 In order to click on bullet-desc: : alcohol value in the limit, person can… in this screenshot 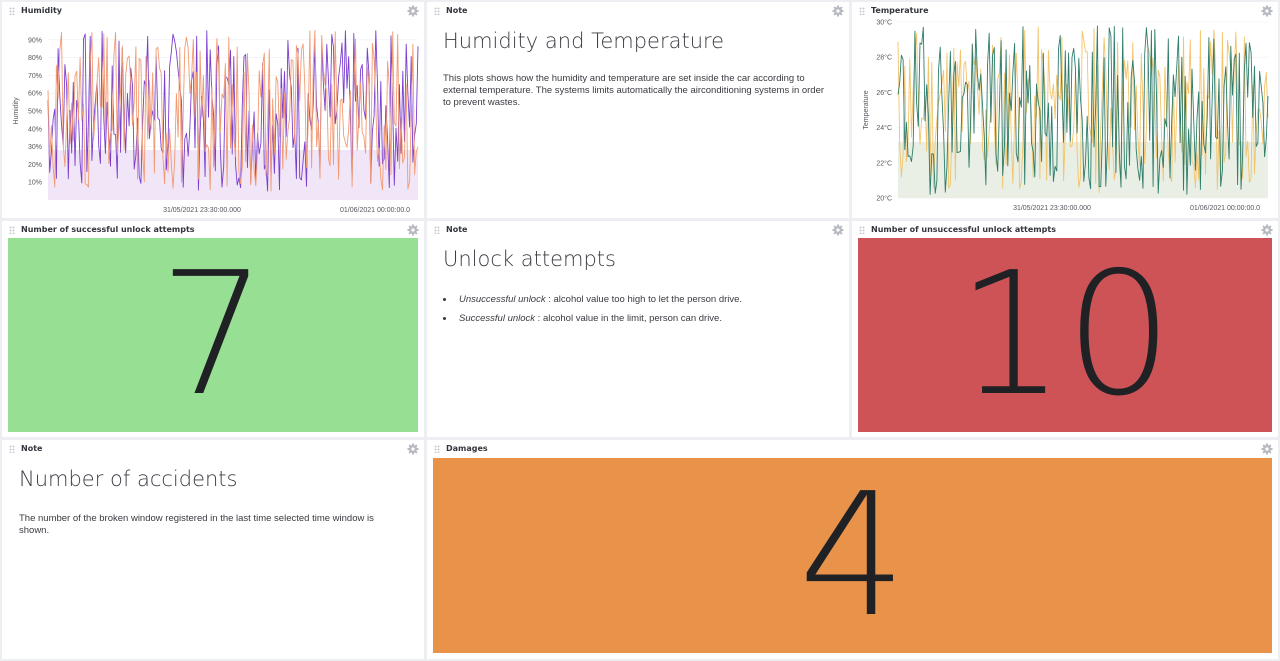, I will do `click(628, 318)`.